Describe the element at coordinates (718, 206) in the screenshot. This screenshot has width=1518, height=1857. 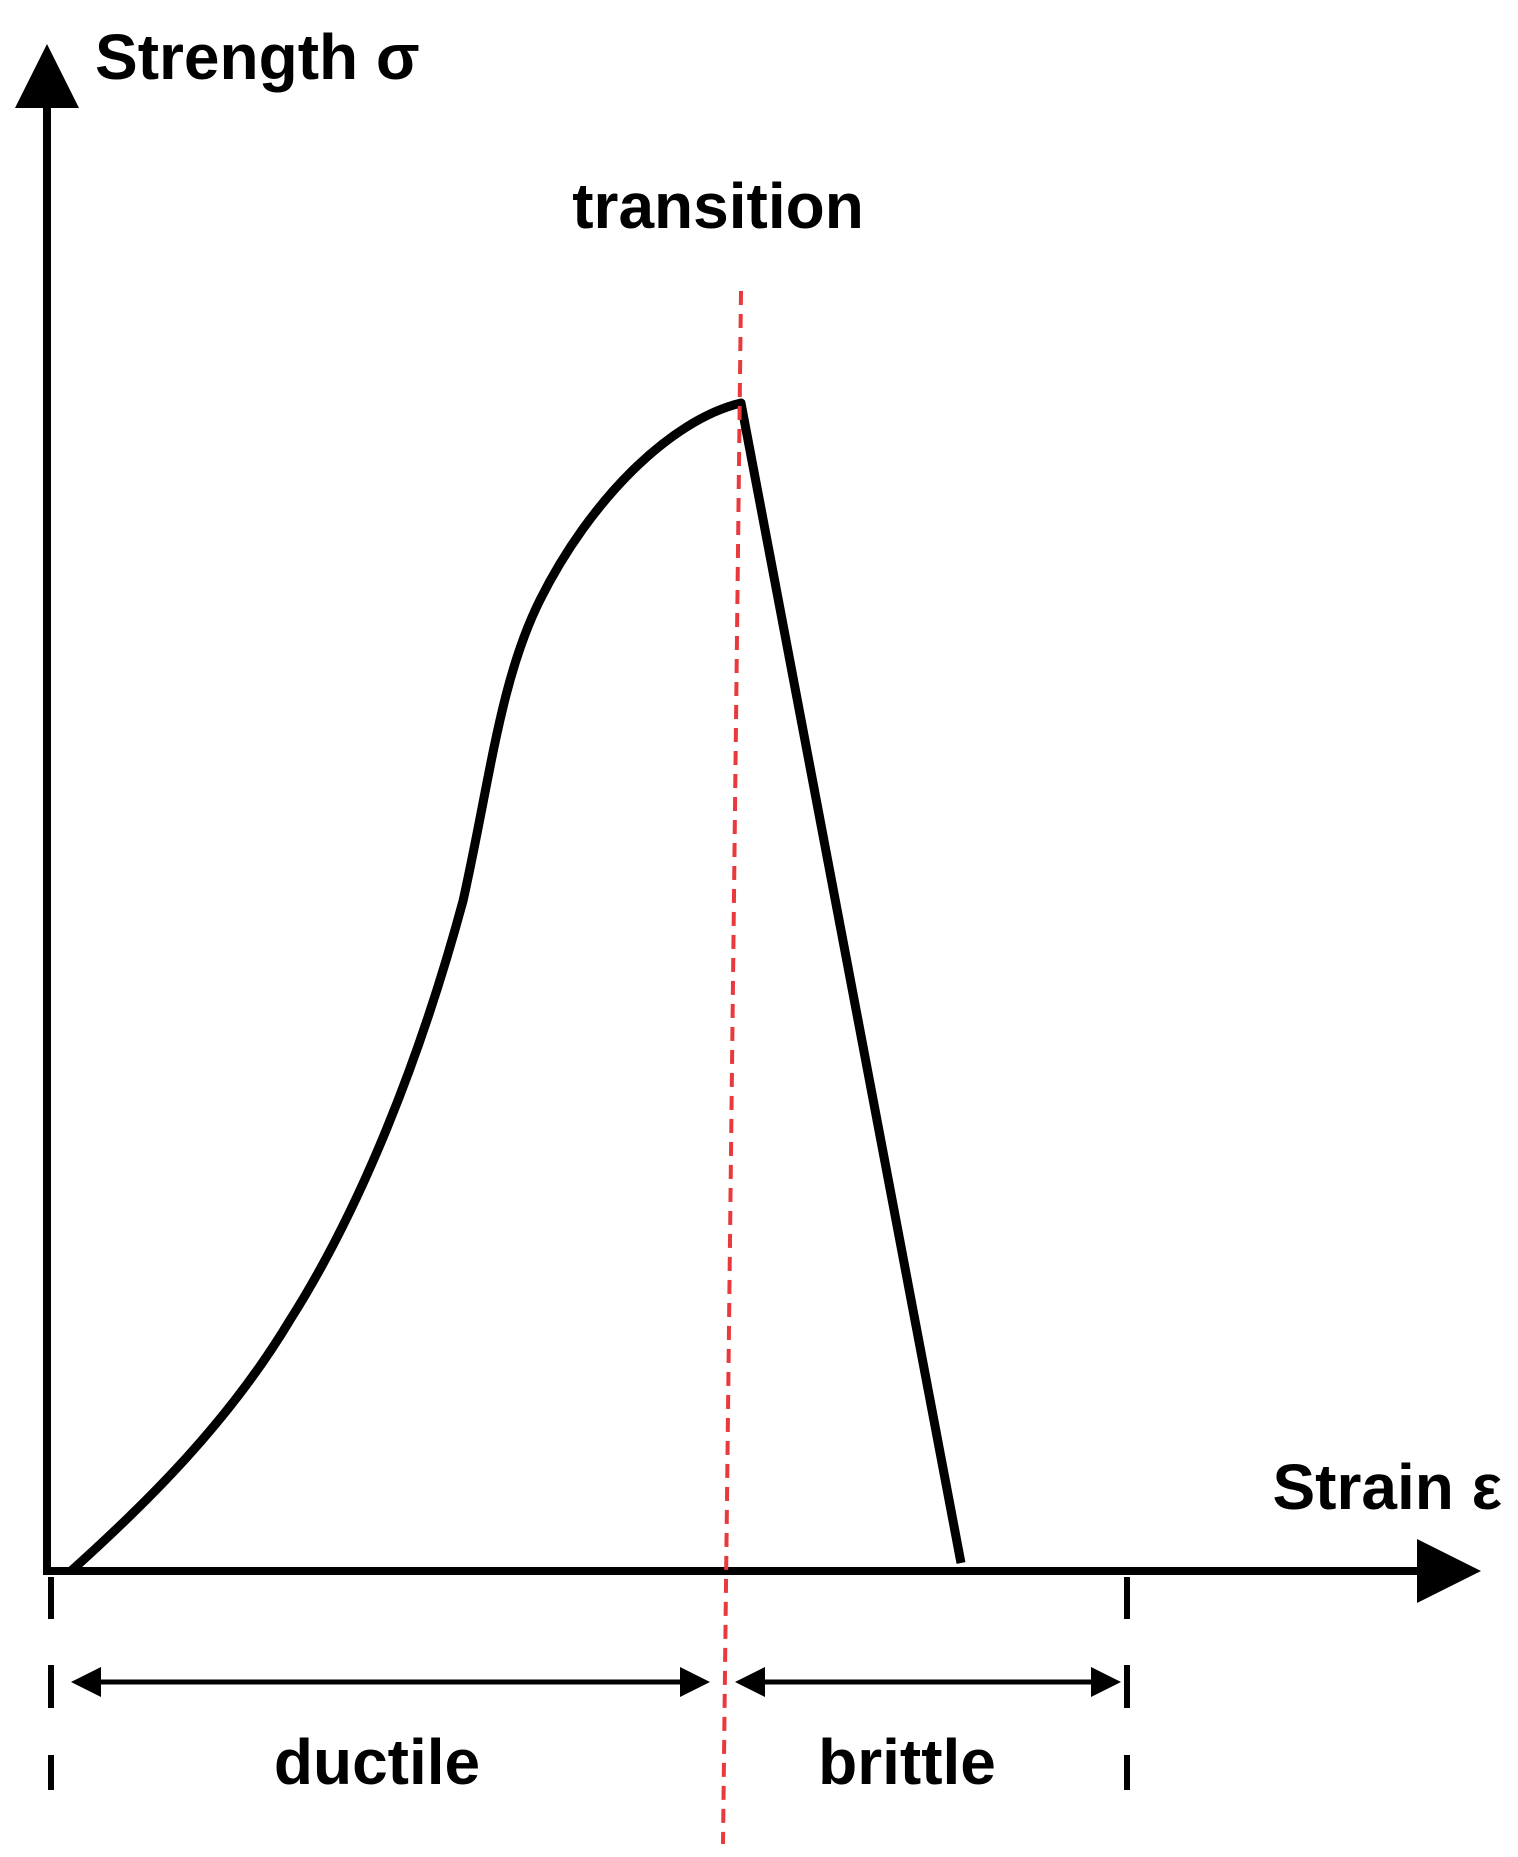
I see `transition-label: transition` at that location.